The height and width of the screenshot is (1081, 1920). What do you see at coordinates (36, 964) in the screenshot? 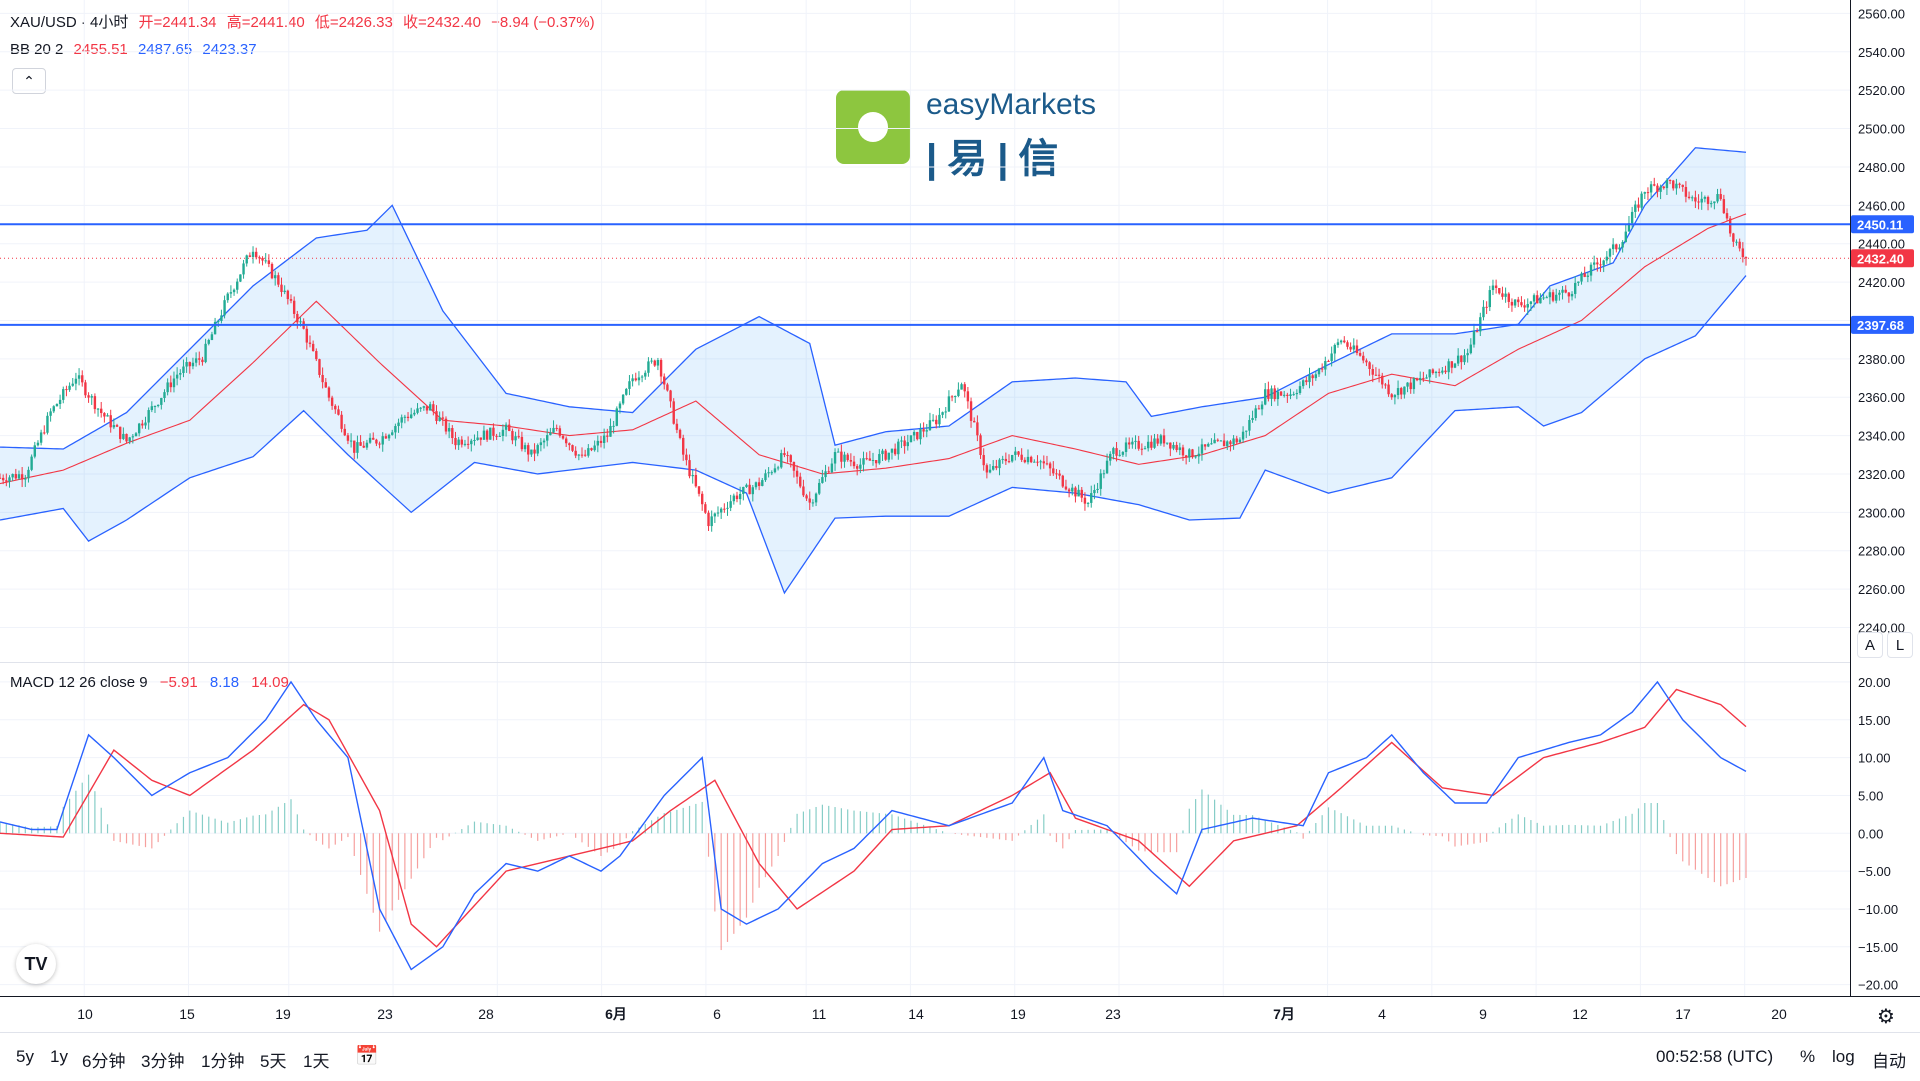
I see `tradingview-logo-icon: TV` at bounding box center [36, 964].